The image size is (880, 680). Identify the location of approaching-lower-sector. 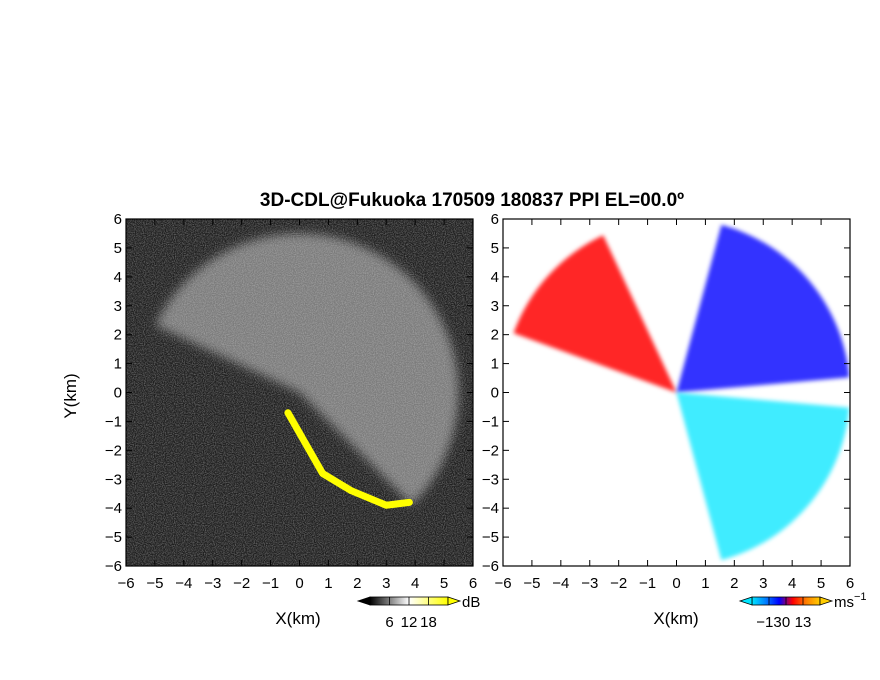
(763, 476).